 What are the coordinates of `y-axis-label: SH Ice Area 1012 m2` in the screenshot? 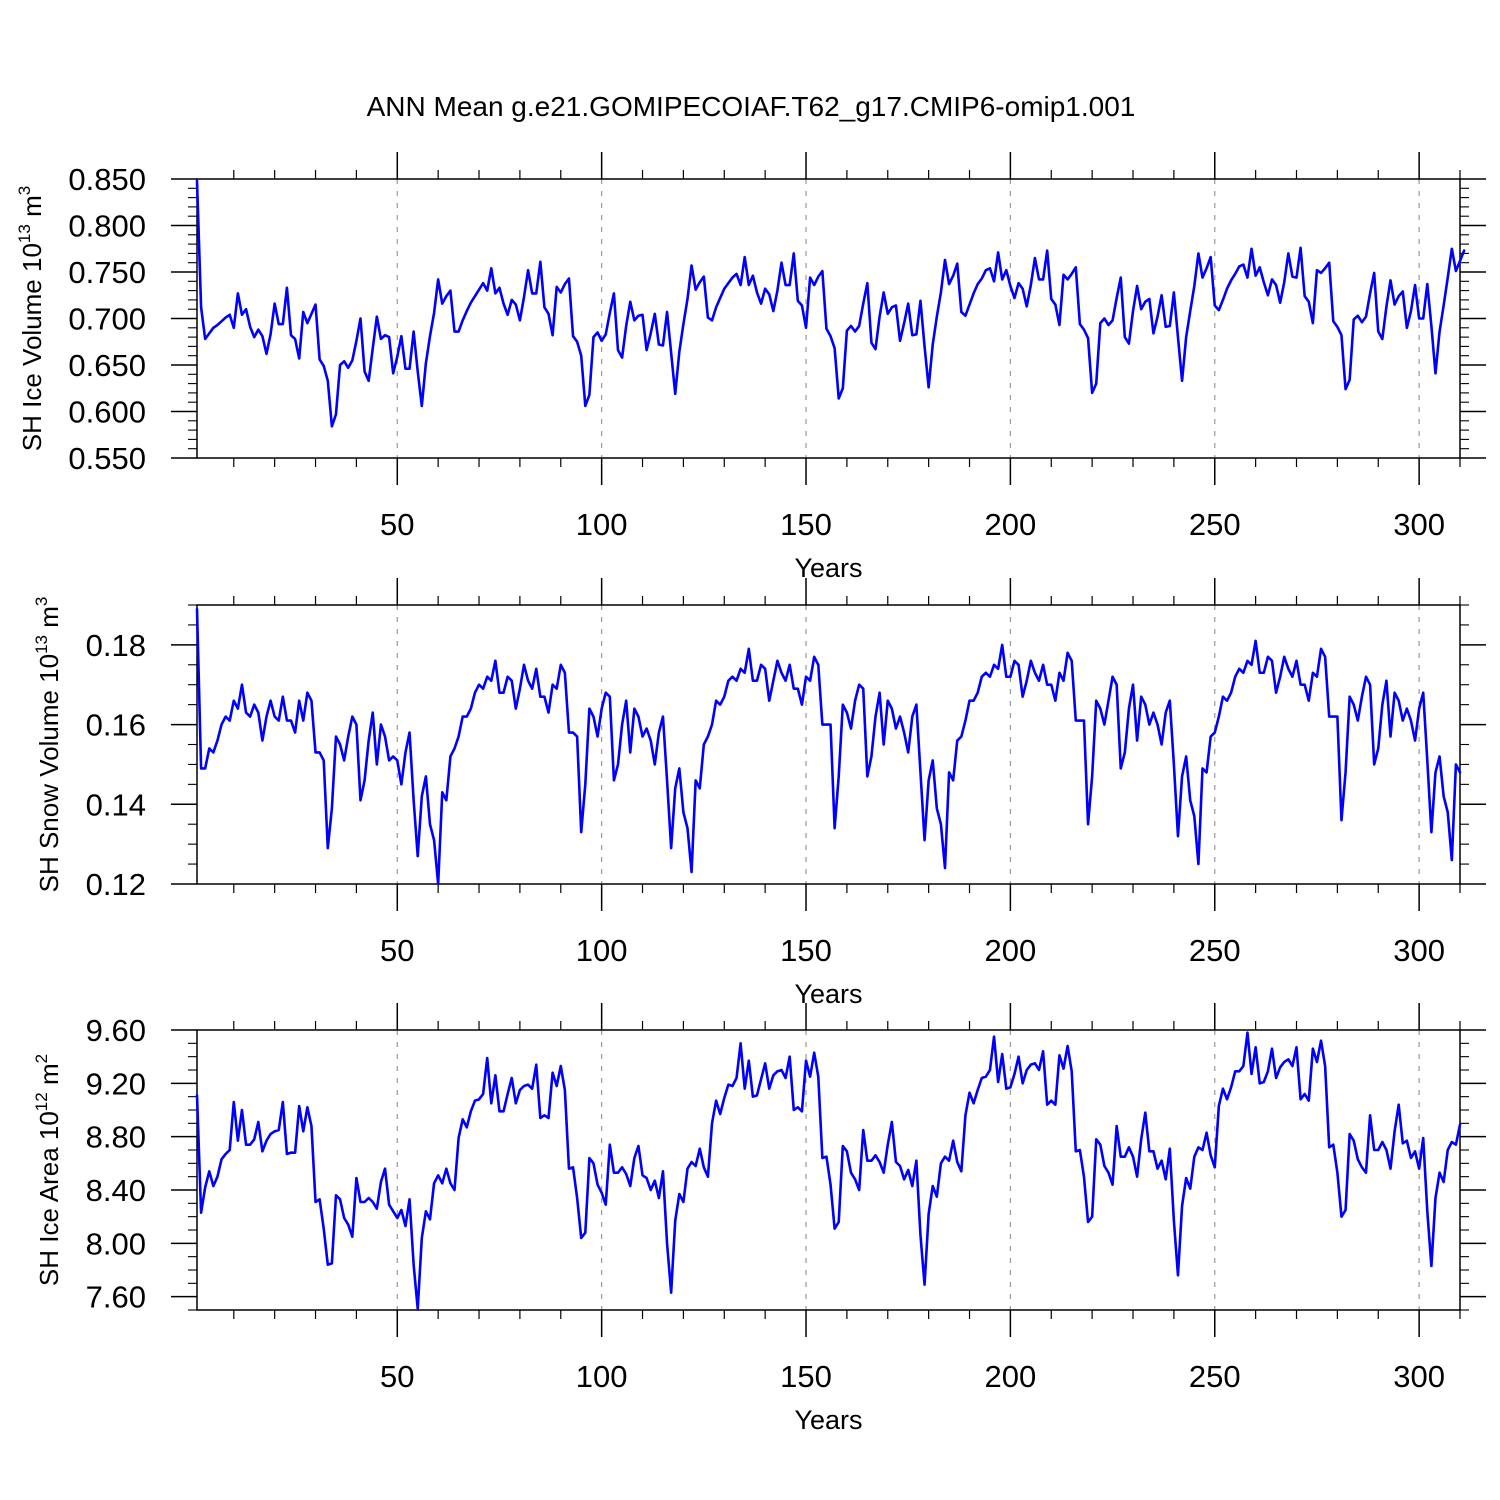 It's located at (48, 1170).